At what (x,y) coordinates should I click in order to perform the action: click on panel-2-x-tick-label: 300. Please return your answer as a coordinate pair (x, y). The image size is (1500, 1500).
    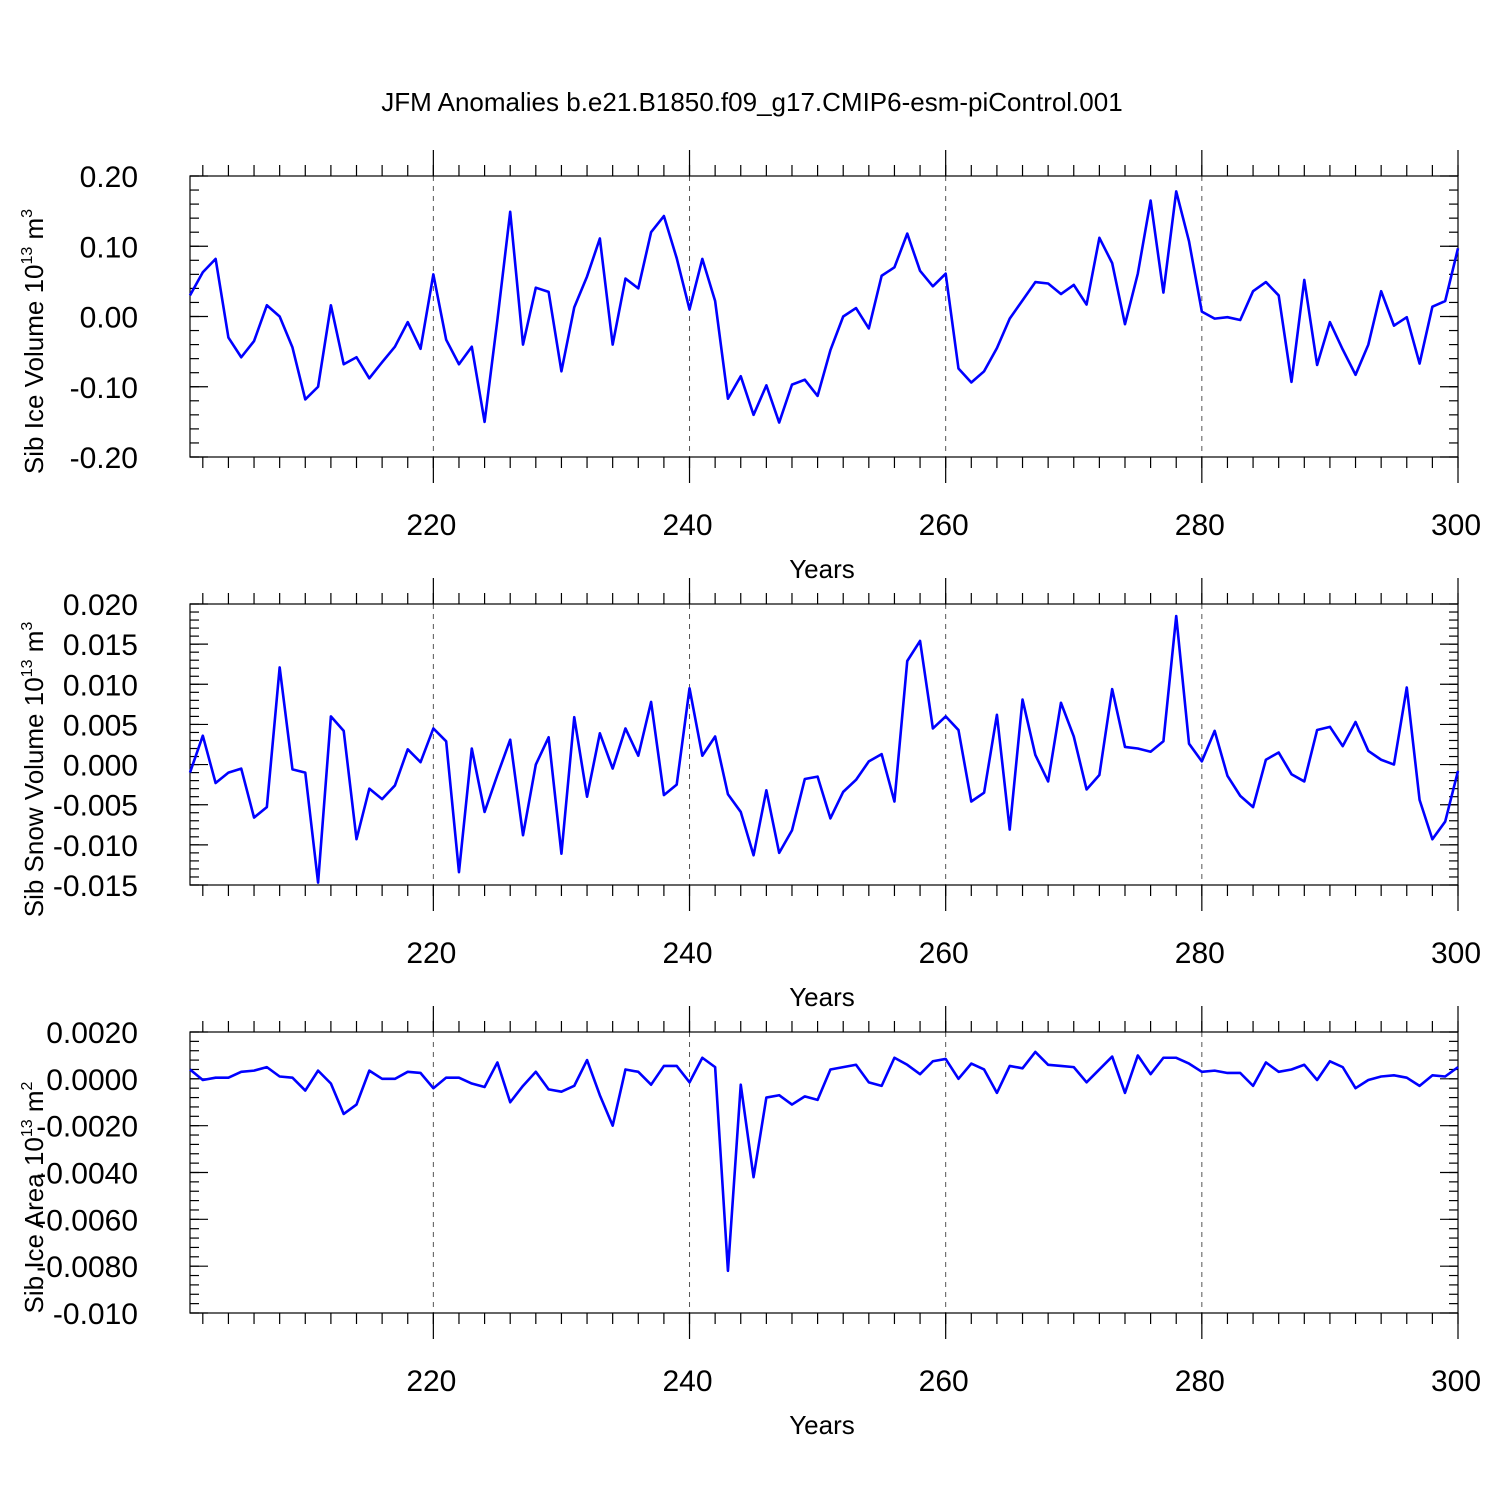
    Looking at the image, I should click on (1456, 953).